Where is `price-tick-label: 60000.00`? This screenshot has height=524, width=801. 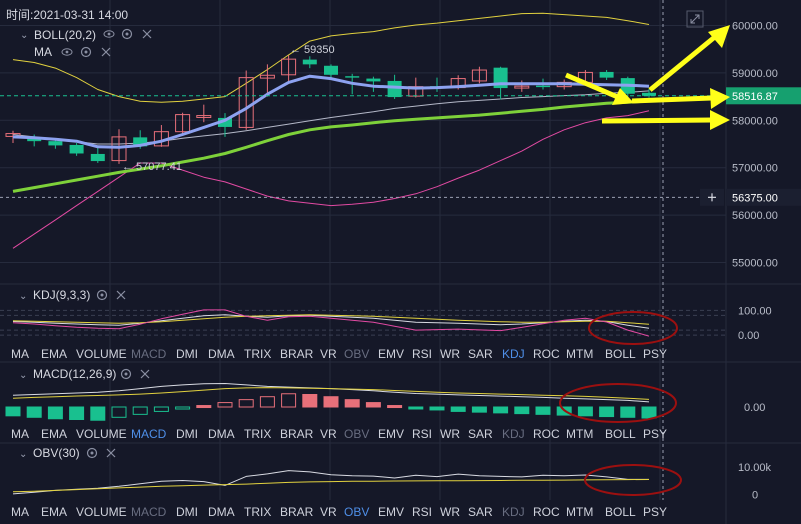 price-tick-label: 60000.00 is located at coordinates (755, 26).